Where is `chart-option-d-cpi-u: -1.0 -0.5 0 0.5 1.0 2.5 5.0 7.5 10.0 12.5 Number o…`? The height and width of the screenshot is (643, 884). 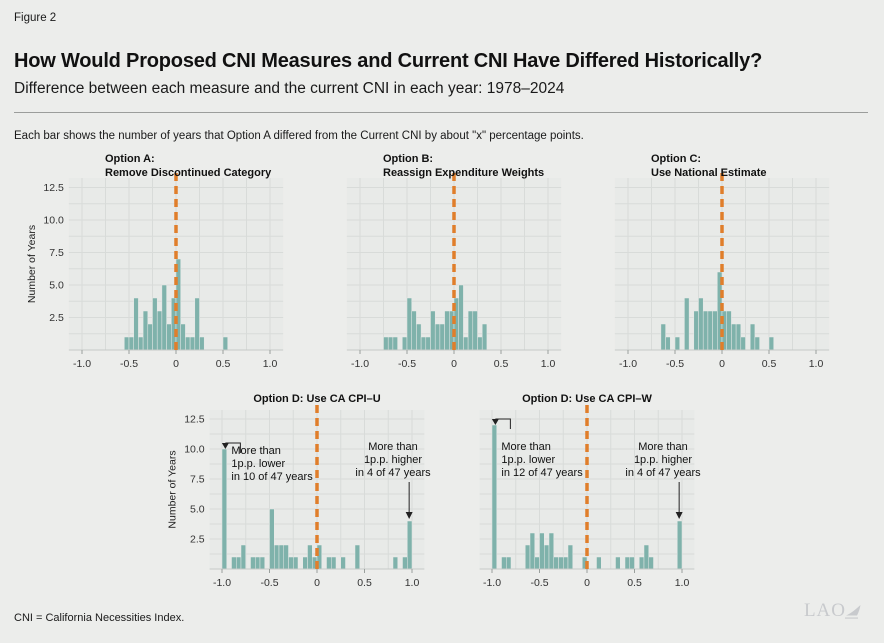
chart-option-d-cpi-u: -1.0 -0.5 0 0.5 1.0 2.5 5.0 7.5 10.0 12.5 Number o… is located at coordinates (305, 493).